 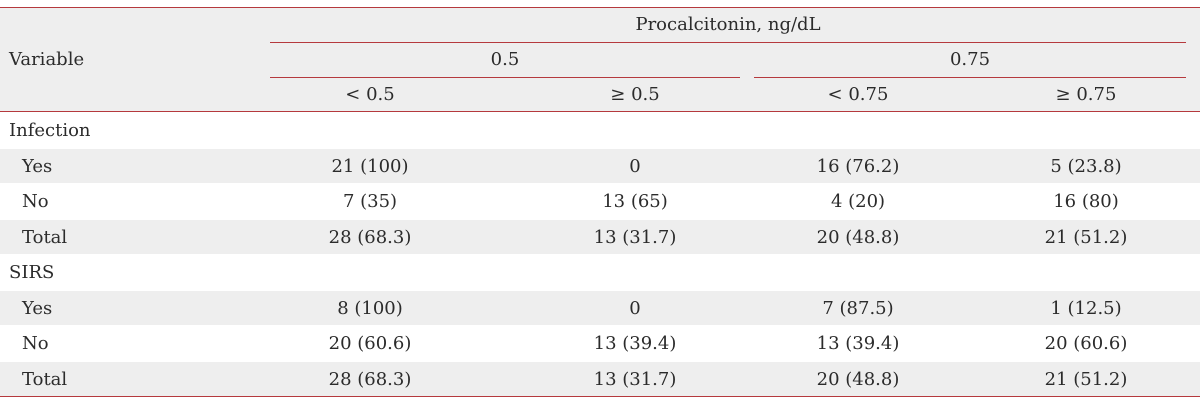 I want to click on group-rule, so click(x=728, y=42).